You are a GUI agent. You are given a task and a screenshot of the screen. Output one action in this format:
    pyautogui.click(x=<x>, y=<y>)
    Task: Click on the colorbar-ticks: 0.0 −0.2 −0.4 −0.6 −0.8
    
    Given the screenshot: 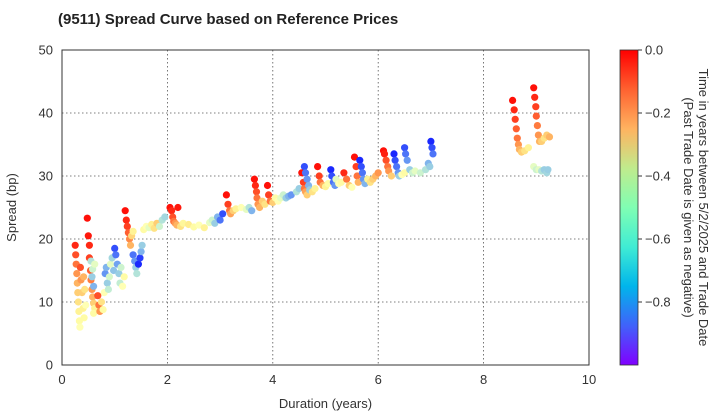 What is the action you would take?
    pyautogui.click(x=654, y=176)
    